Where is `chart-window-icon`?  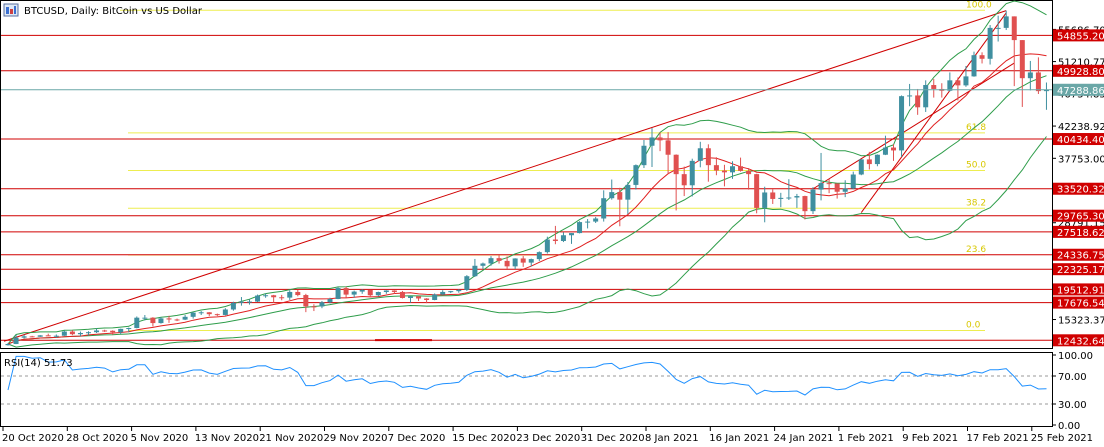 chart-window-icon is located at coordinates (11, 10).